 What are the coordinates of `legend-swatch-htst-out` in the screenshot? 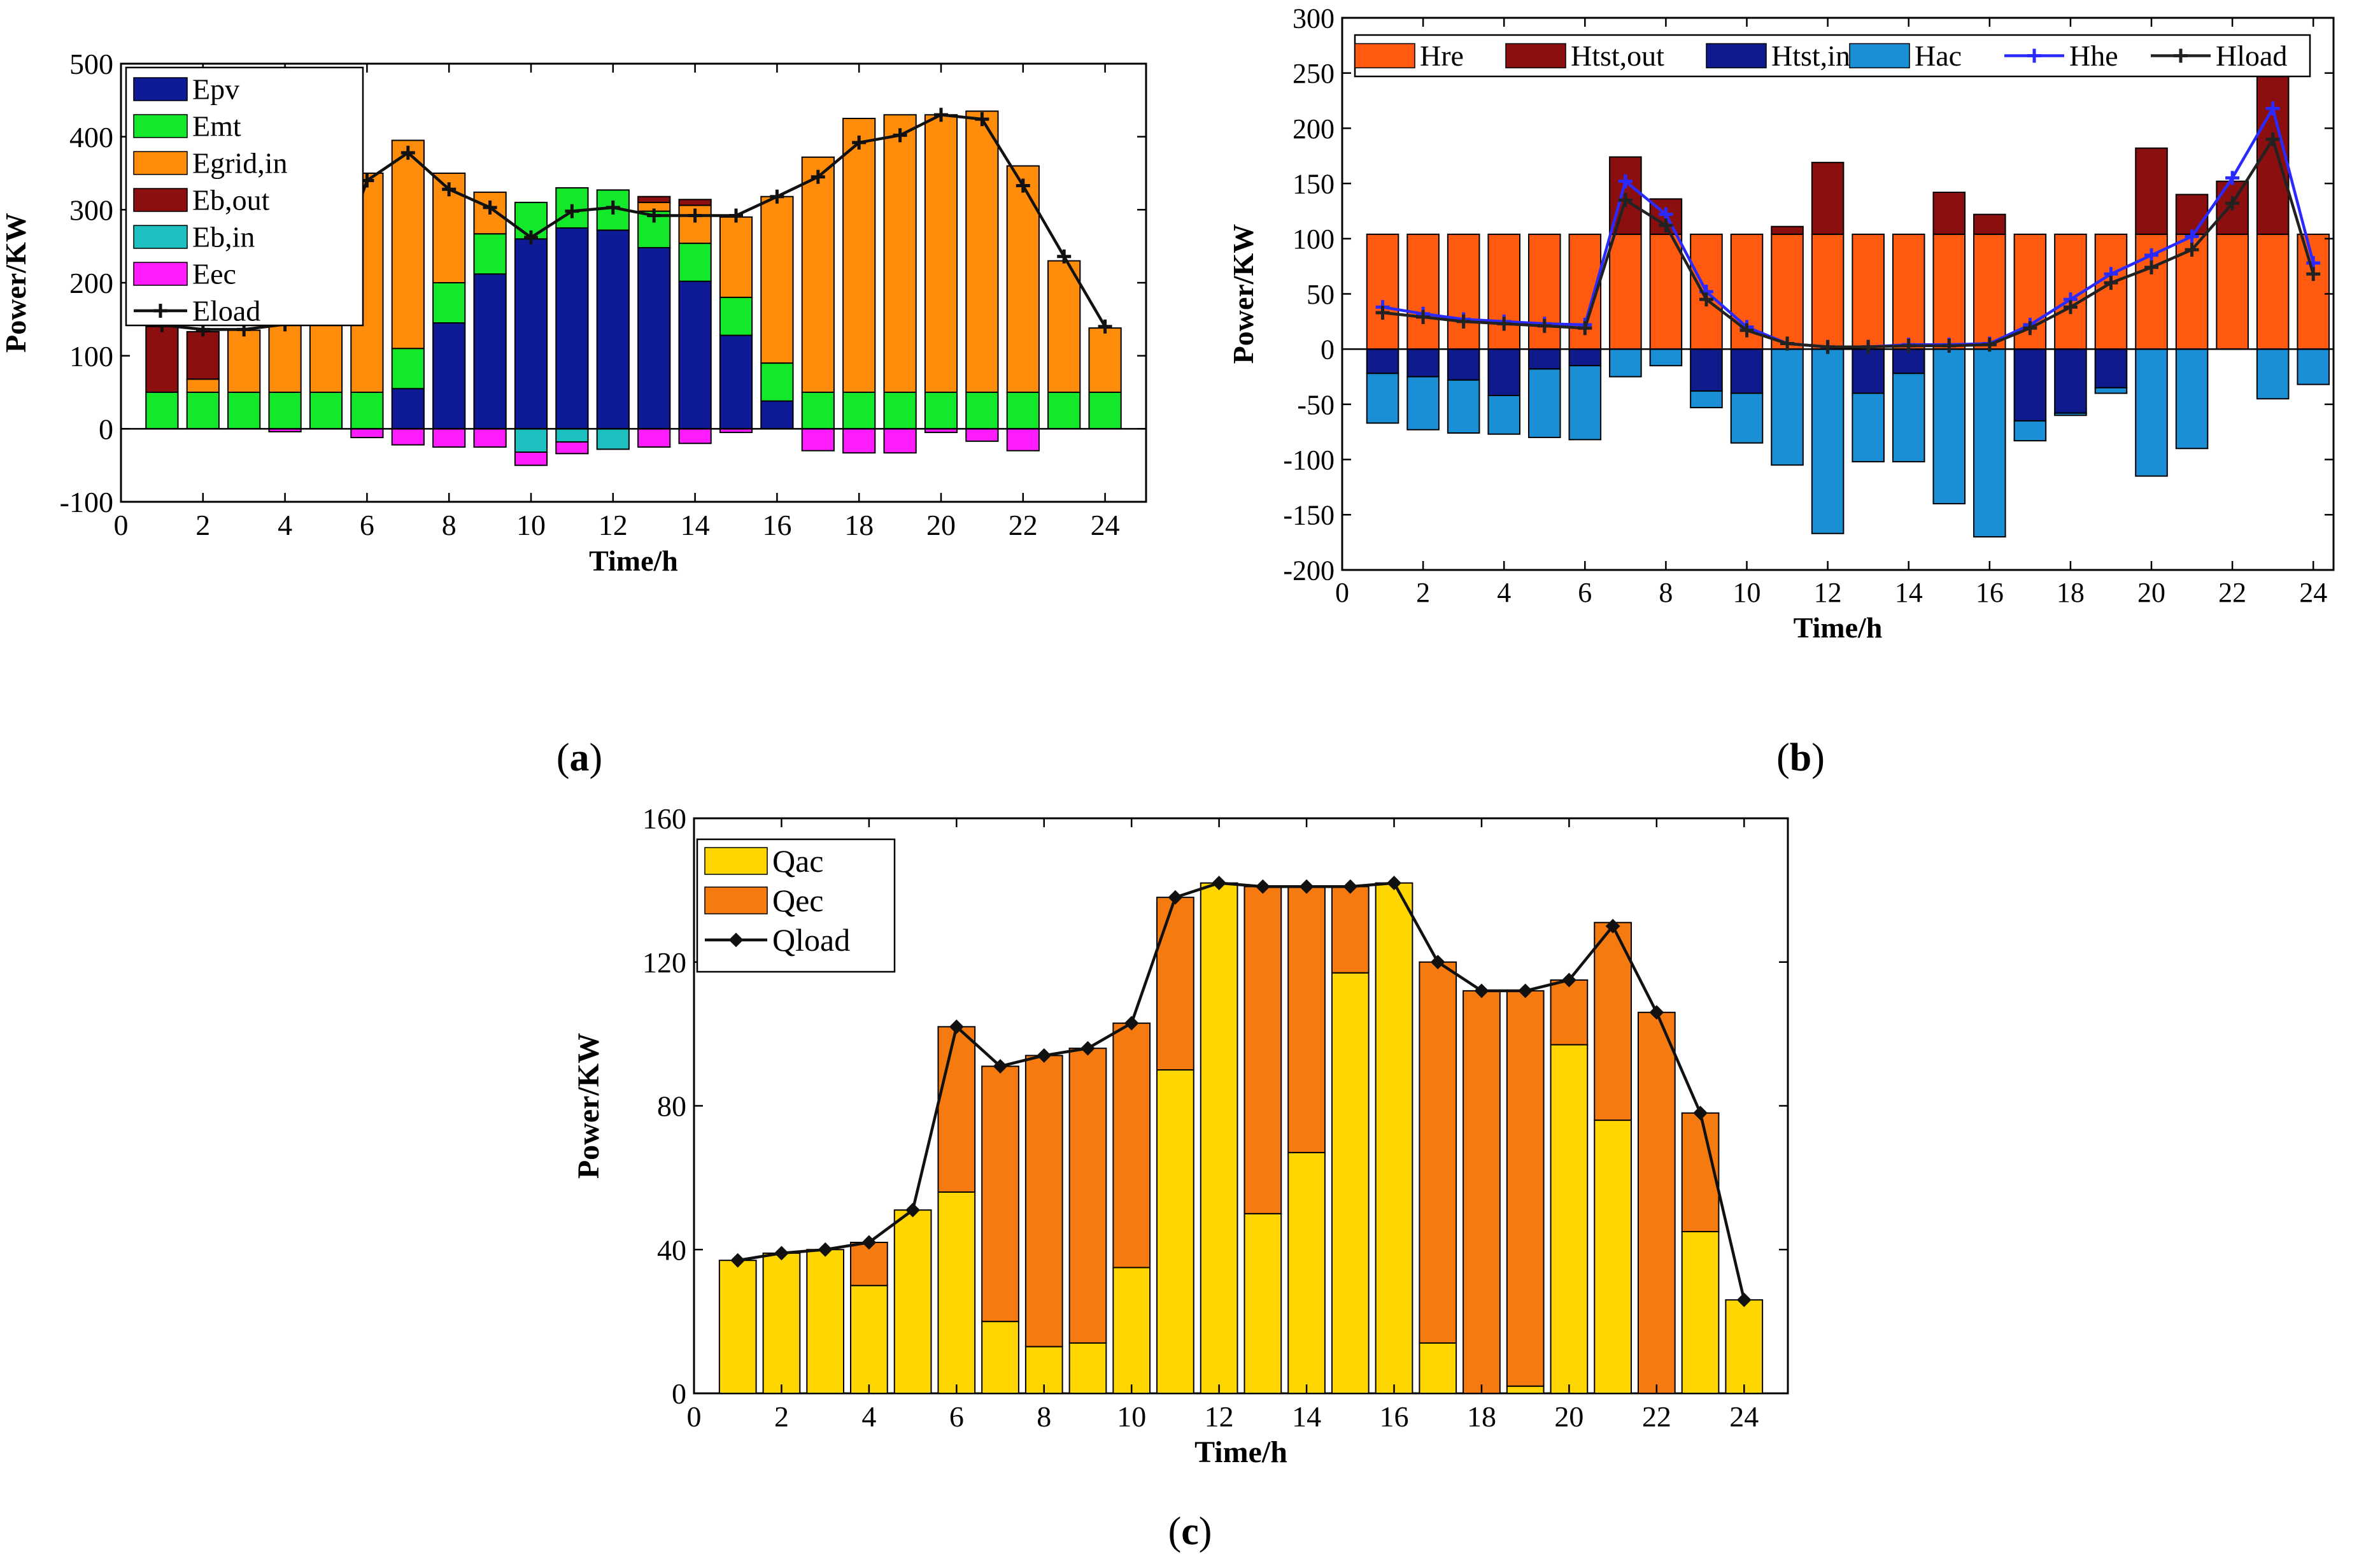 It's located at (1535, 56).